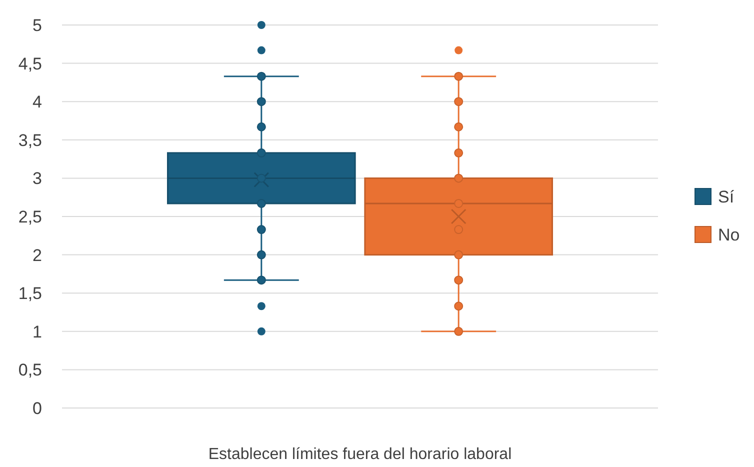  What do you see at coordinates (37, 102) in the screenshot?
I see `y-tick-label: 4` at bounding box center [37, 102].